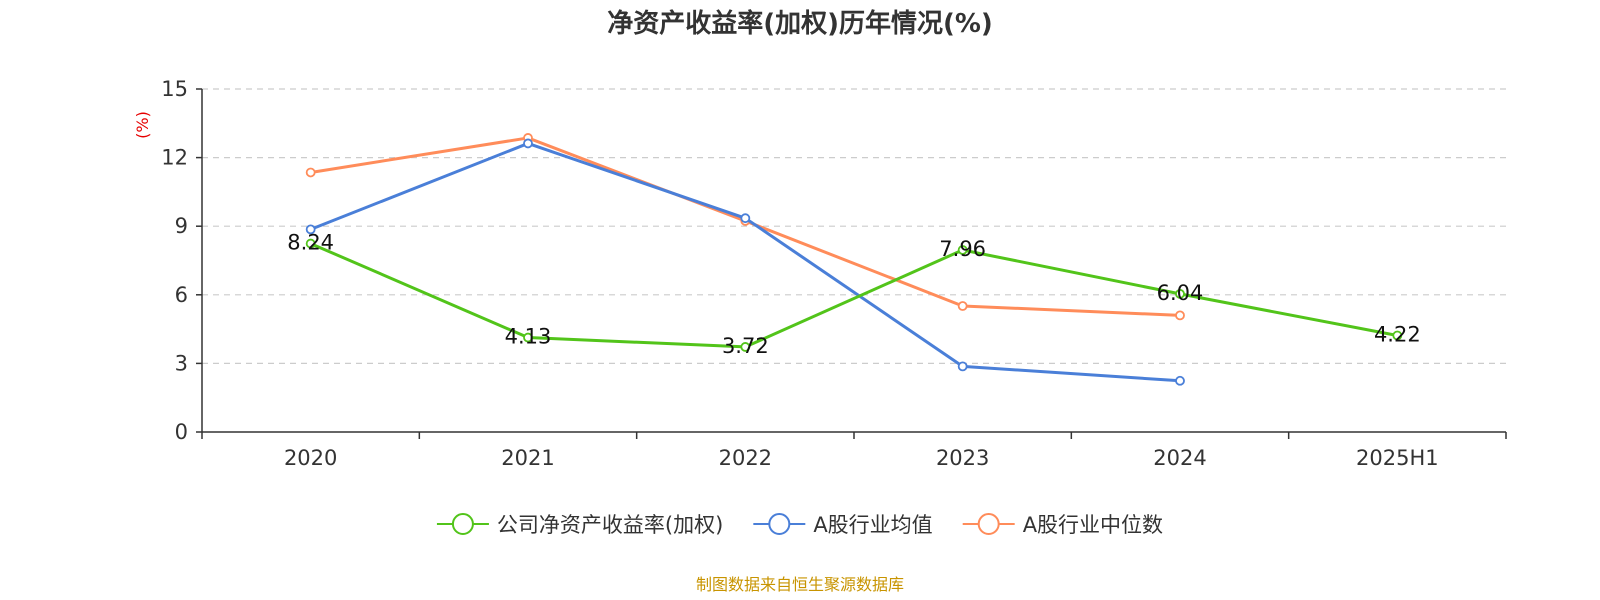 The image size is (1600, 600). I want to click on data-label: 8.24, so click(310, 243).